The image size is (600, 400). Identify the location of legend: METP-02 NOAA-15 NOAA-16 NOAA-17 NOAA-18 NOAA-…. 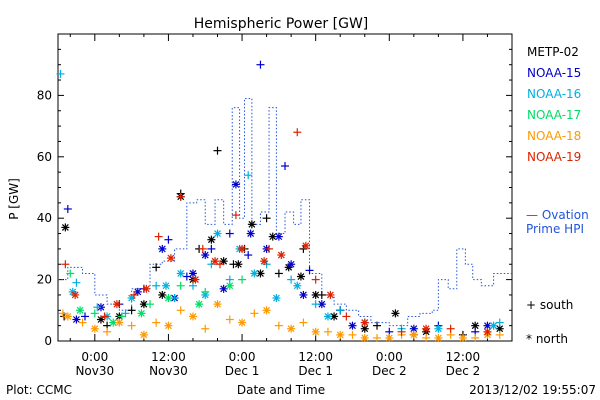
(557, 195).